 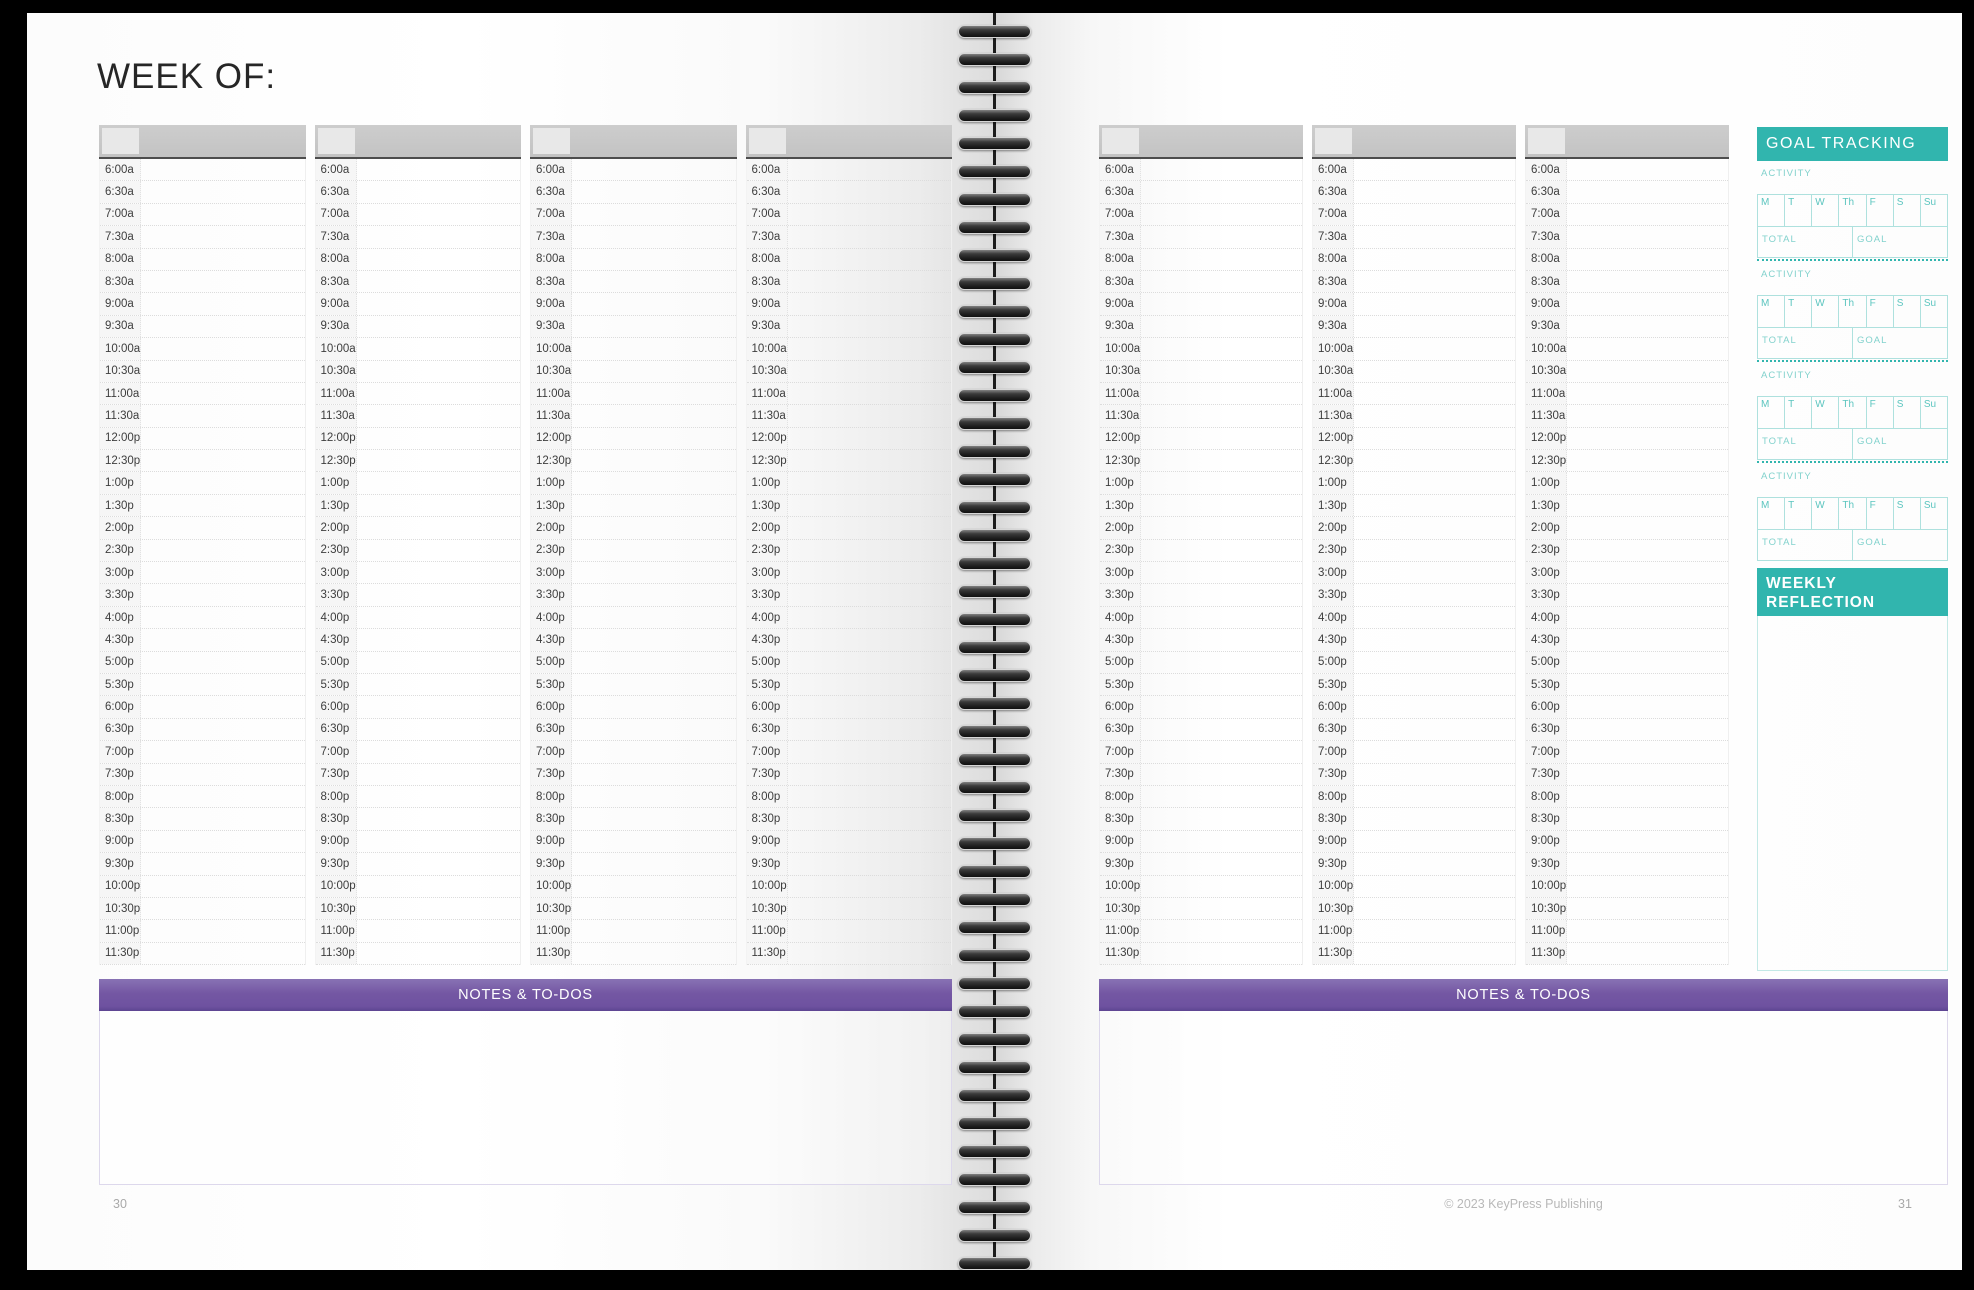 I want to click on total-field: TOTAL, so click(x=1805, y=343).